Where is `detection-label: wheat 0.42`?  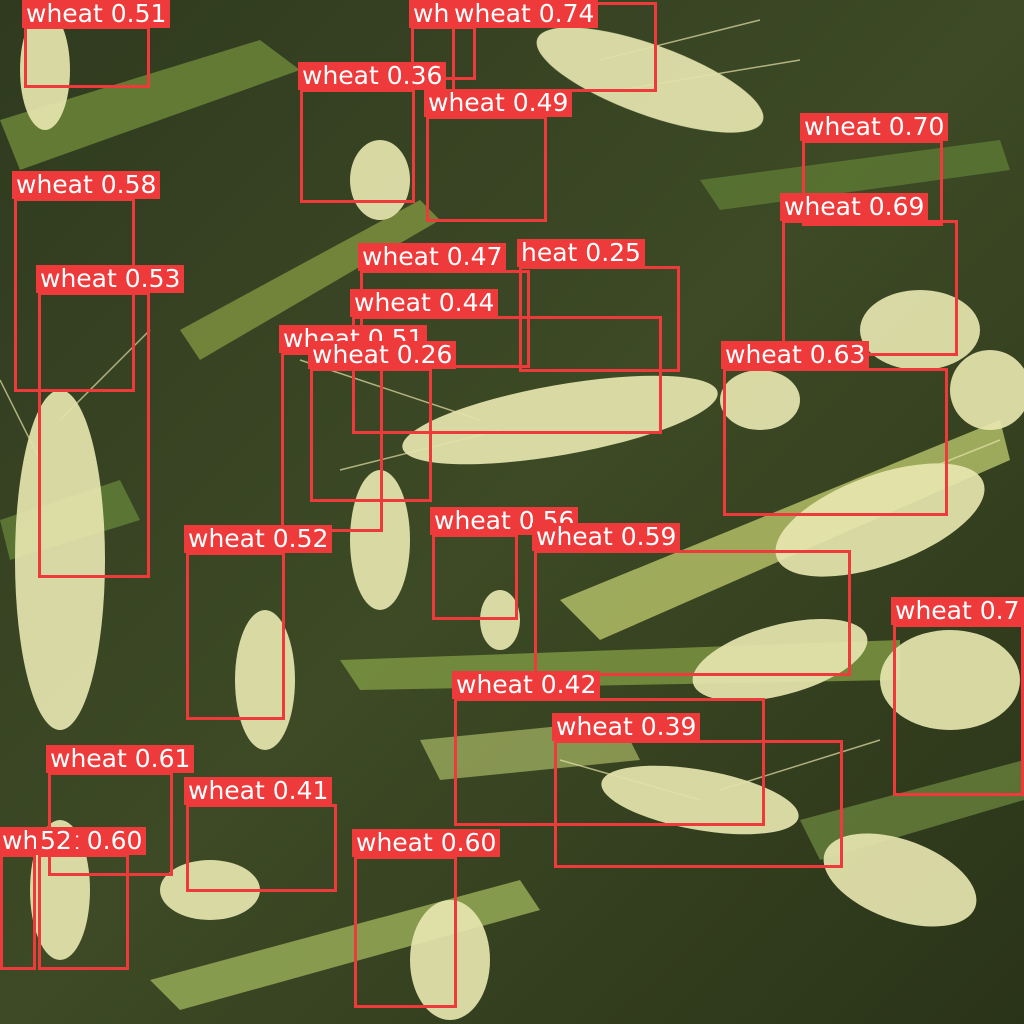
detection-label: wheat 0.42 is located at coordinates (526, 685).